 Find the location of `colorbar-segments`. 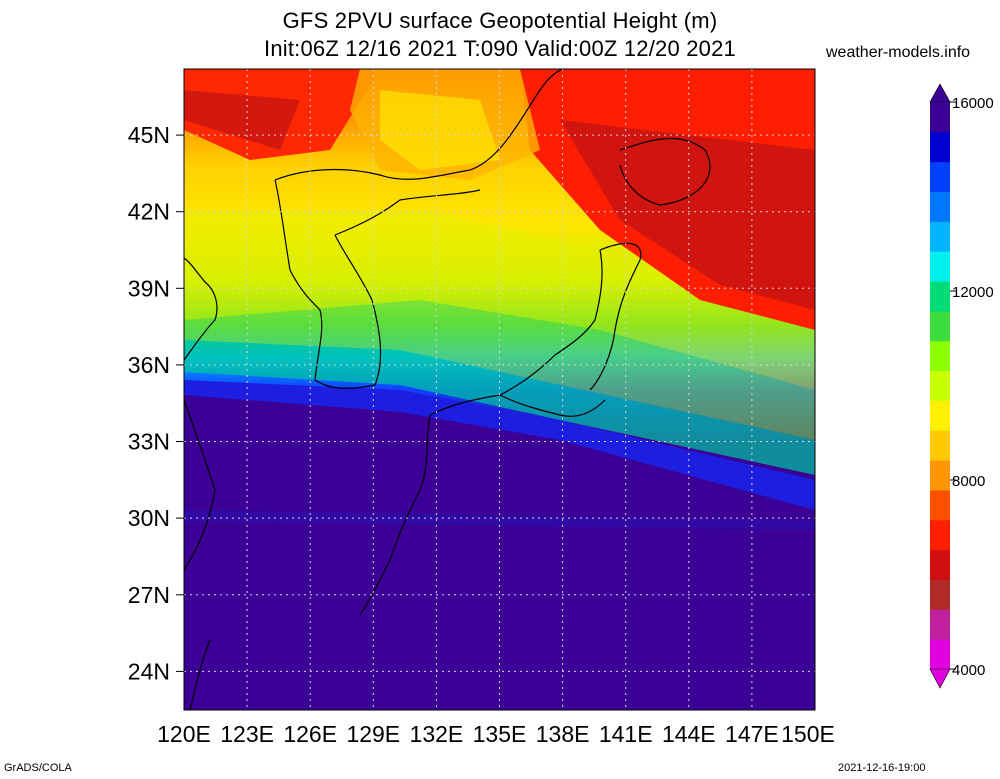

colorbar-segments is located at coordinates (940, 386).